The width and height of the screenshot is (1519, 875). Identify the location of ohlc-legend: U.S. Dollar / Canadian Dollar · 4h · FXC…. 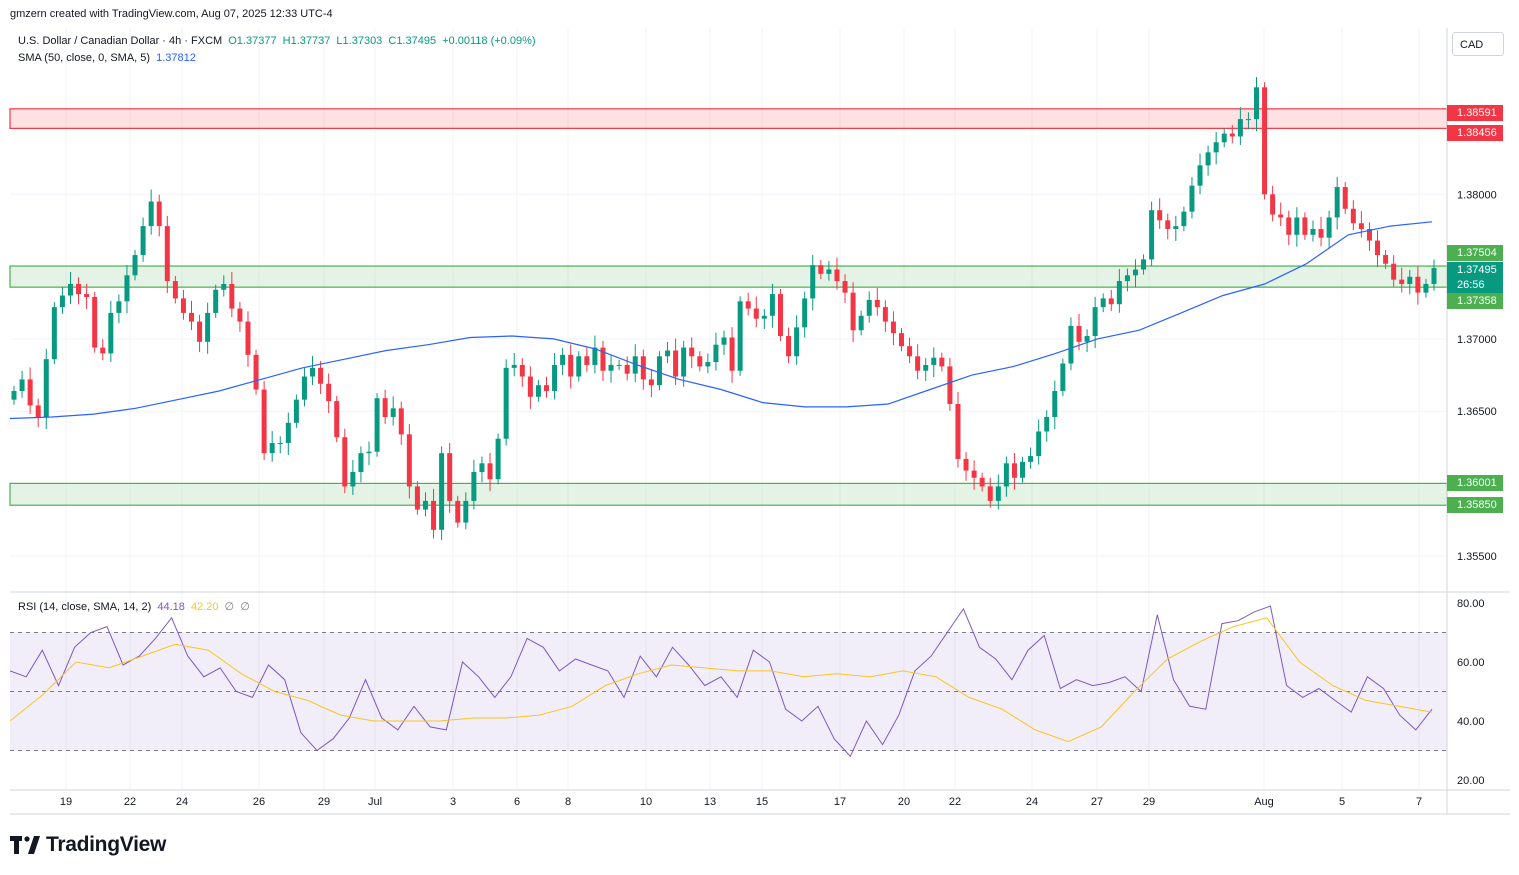
(278, 41).